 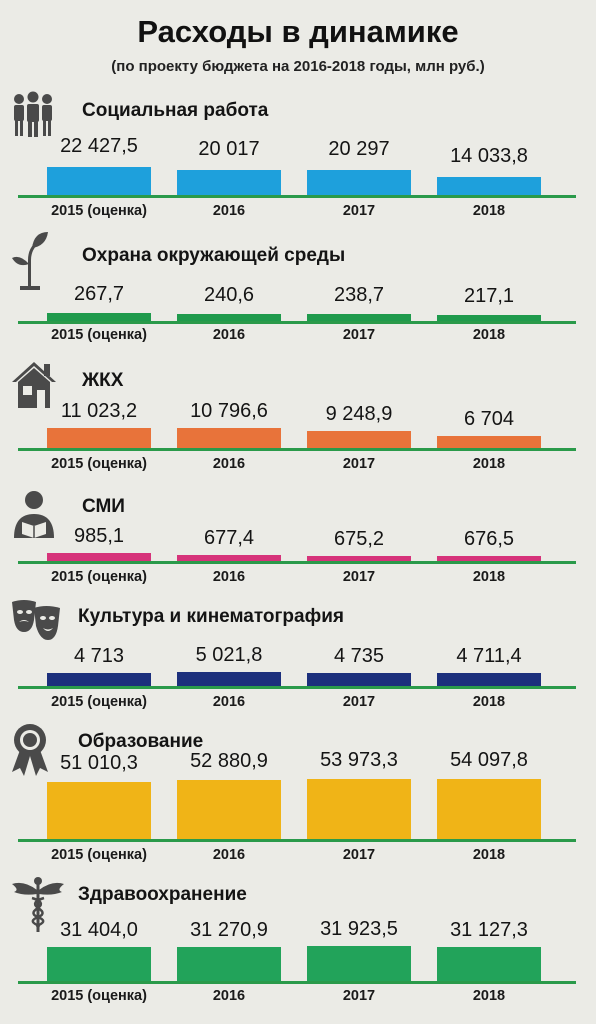 I want to click on sprout-icon, so click(x=30, y=263).